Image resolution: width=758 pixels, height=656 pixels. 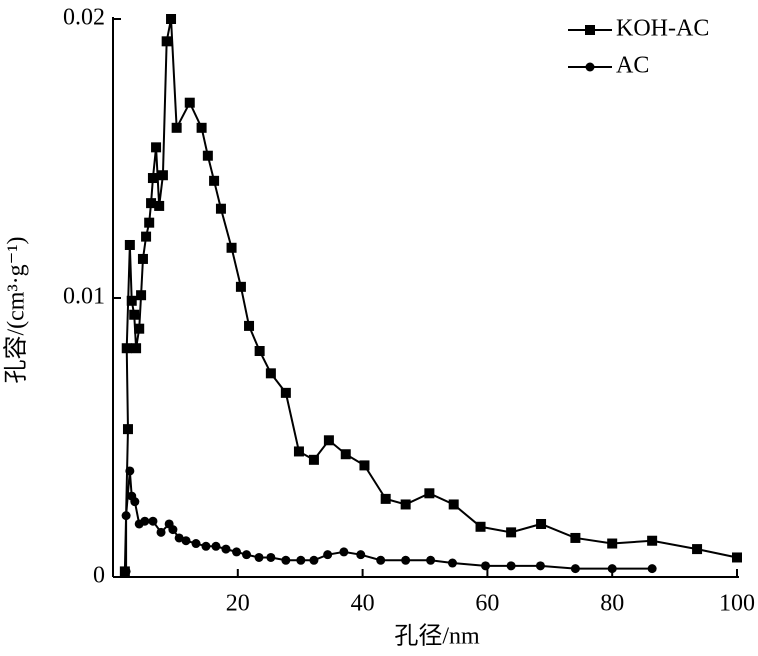 I want to click on y-axis-label: 孔容/(cm³·g⁻¹), so click(x=16, y=309).